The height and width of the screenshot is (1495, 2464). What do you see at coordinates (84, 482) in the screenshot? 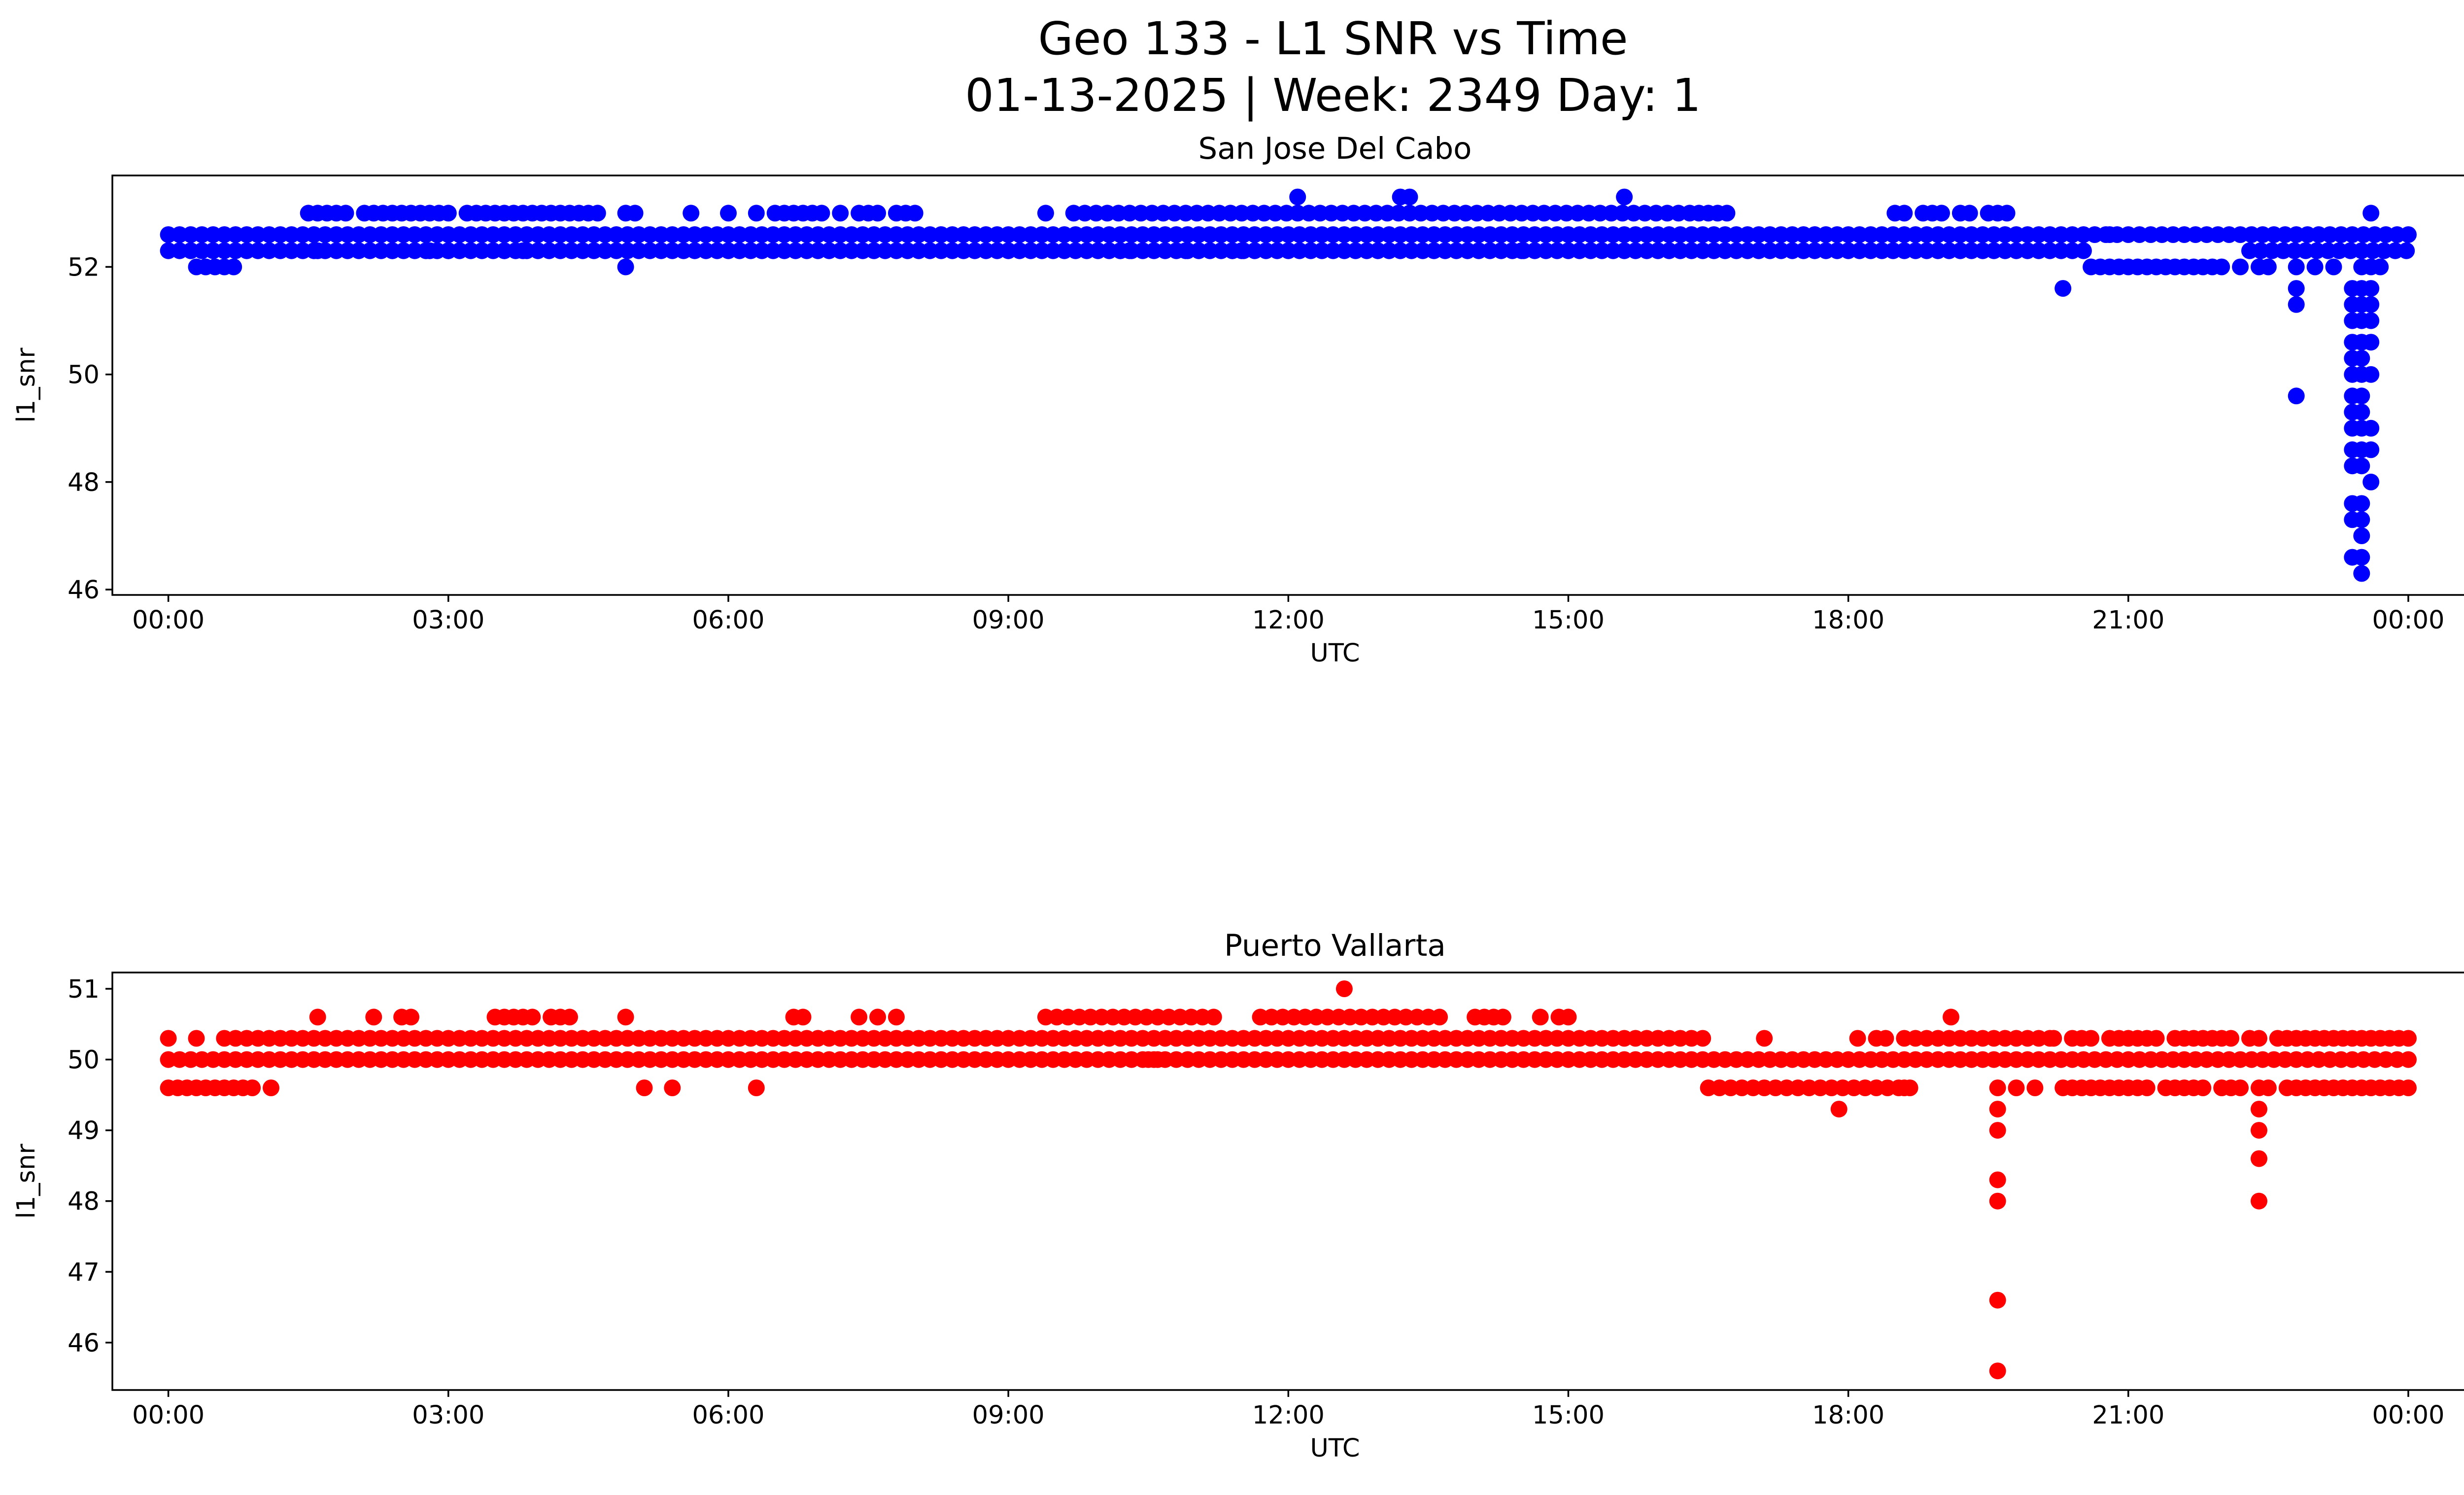
I see `san-jose-del-cabo-y-tick-label: 48` at bounding box center [84, 482].